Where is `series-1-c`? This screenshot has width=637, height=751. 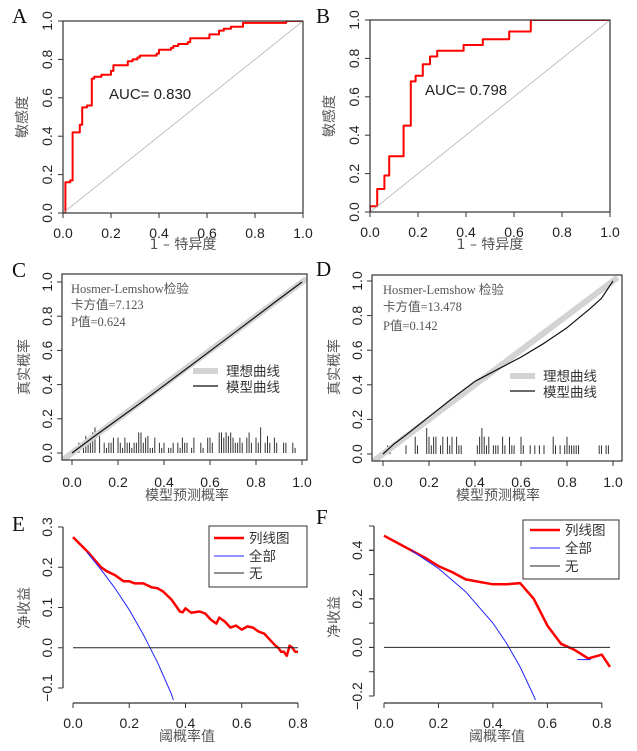 series-1-c is located at coordinates (187, 367).